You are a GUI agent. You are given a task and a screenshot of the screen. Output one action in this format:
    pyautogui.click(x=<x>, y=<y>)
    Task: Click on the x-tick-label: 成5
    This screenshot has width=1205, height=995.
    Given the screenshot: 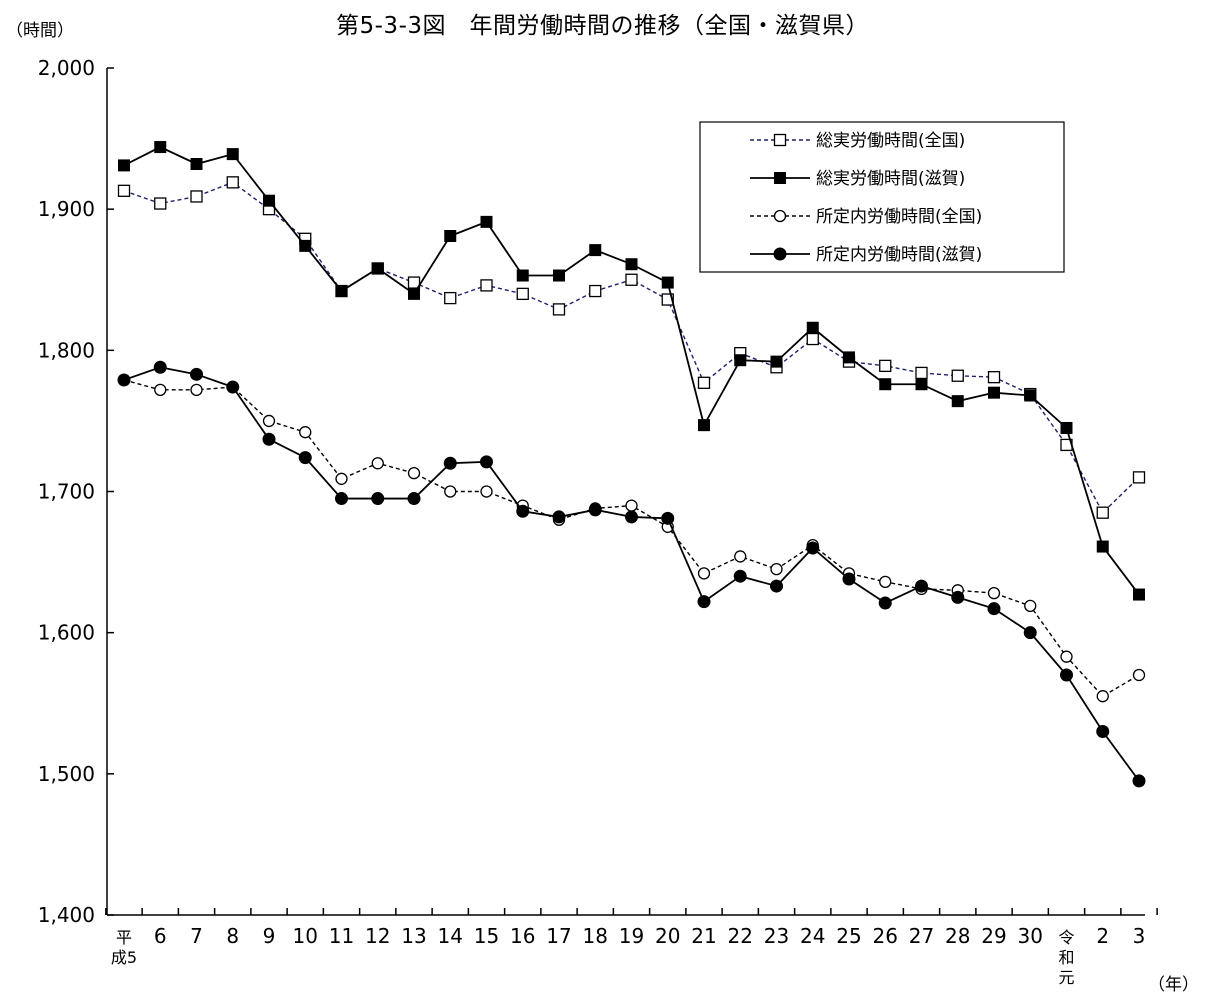 What is the action you would take?
    pyautogui.click(x=124, y=957)
    